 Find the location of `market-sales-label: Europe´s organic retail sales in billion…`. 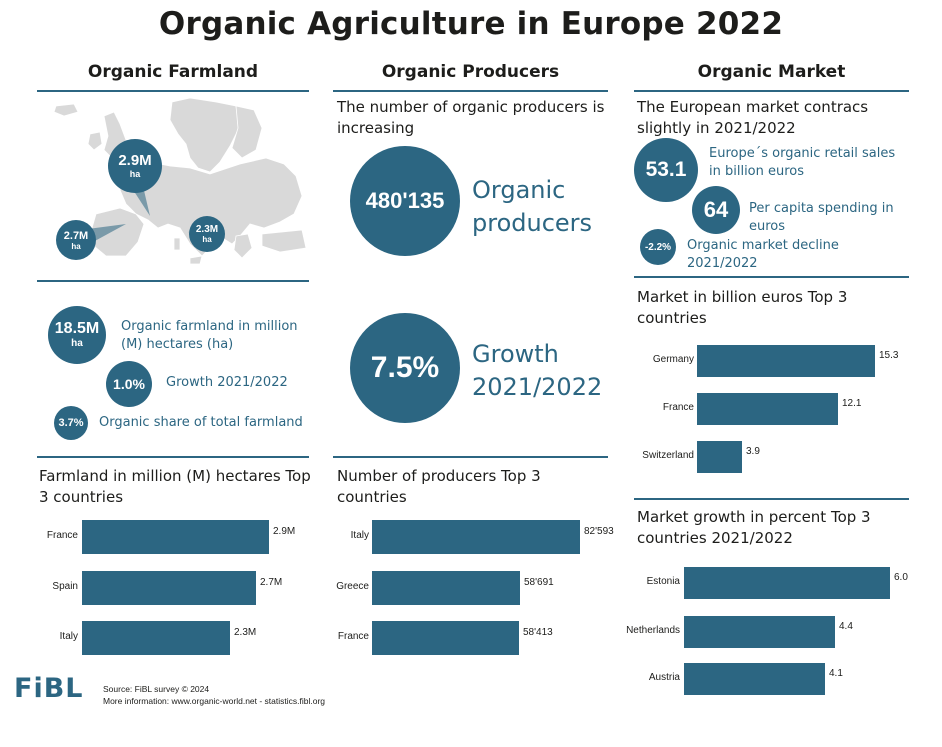

market-sales-label: Europe´s organic retail sales in billion… is located at coordinates (802, 162).